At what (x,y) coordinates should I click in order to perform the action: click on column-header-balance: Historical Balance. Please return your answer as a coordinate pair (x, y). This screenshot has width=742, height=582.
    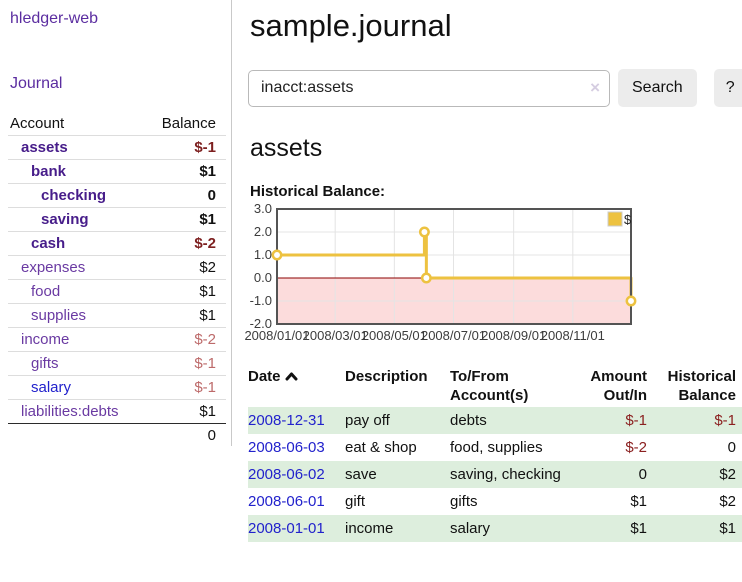
    Looking at the image, I should click on (701, 386).